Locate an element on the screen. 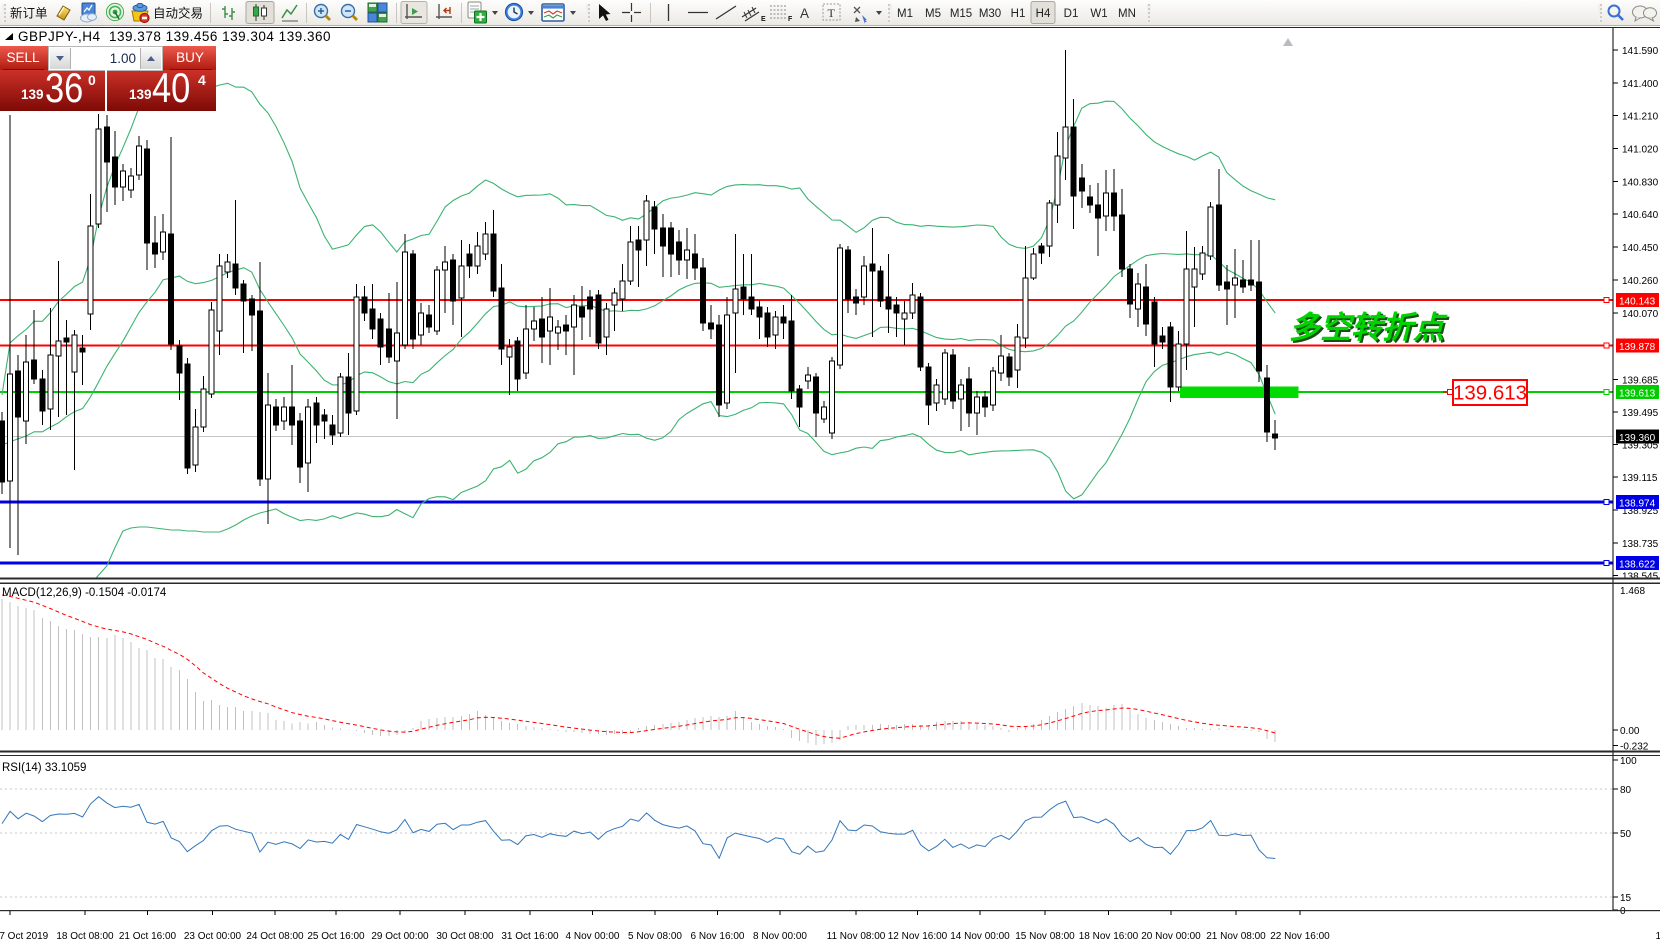 The image size is (1660, 945). svg-text: 11 Nov 08:00 is located at coordinates (856, 936).